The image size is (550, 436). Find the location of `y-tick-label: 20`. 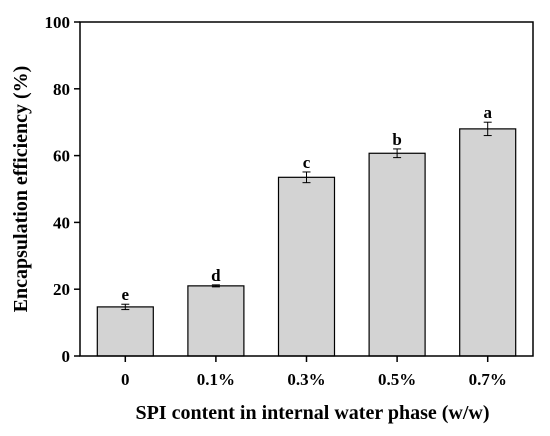

y-tick-label: 20 is located at coordinates (61, 289).